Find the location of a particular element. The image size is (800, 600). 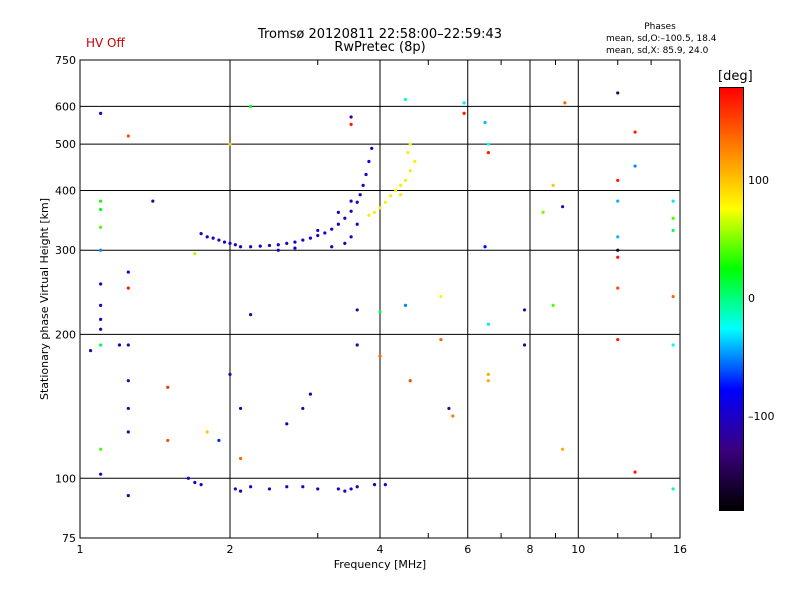

y-tick-label: 100 is located at coordinates (65, 478).